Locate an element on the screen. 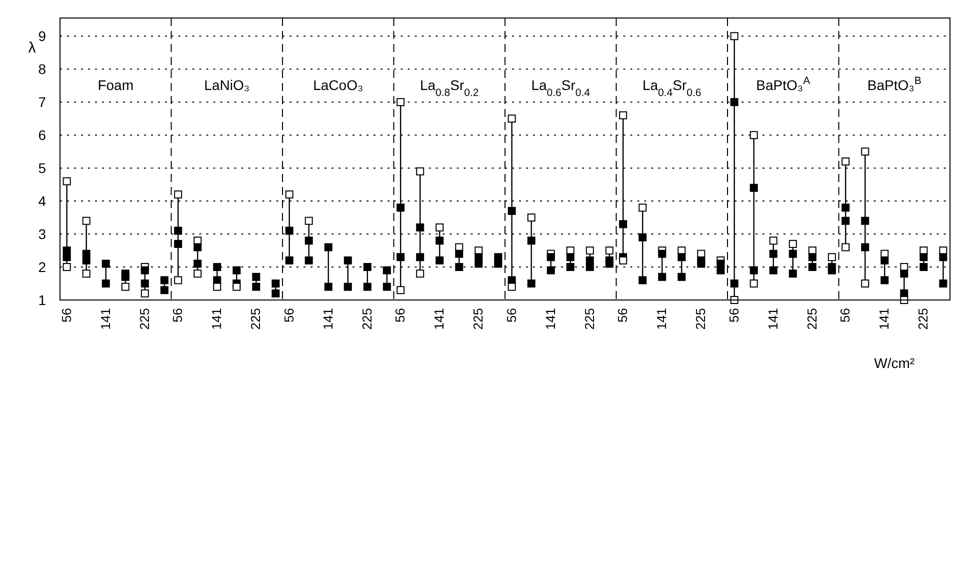 The width and height of the screenshot is (965, 562). text: LaNiO₃ is located at coordinates (227, 85).